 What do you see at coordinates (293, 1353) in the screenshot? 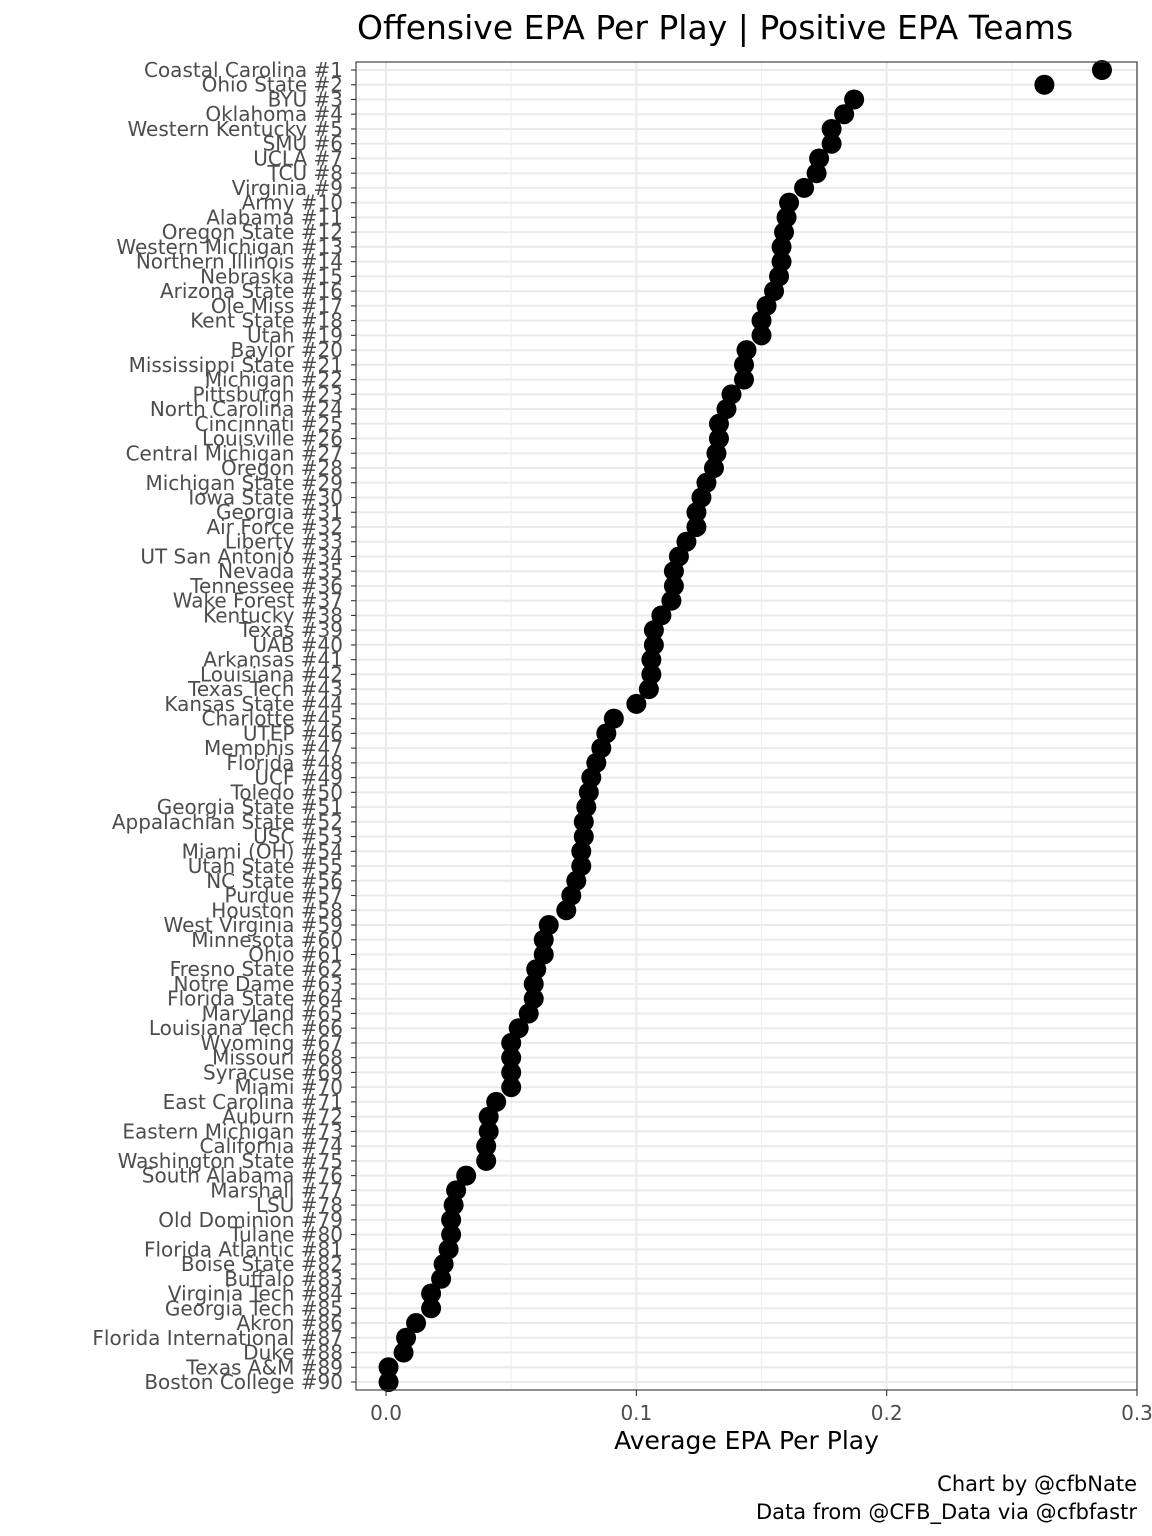
I see `y-tick-label: Duke #88` at bounding box center [293, 1353].